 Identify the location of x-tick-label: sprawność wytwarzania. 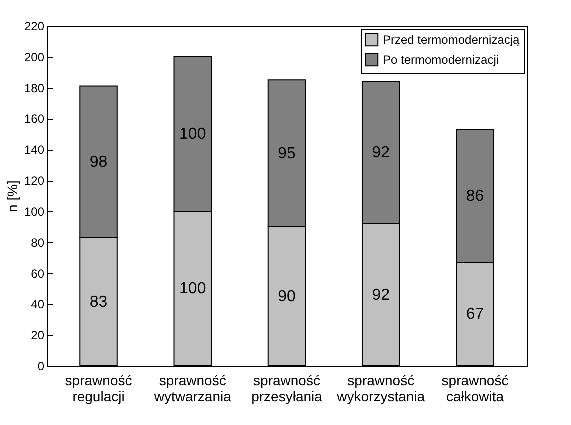
(192, 388).